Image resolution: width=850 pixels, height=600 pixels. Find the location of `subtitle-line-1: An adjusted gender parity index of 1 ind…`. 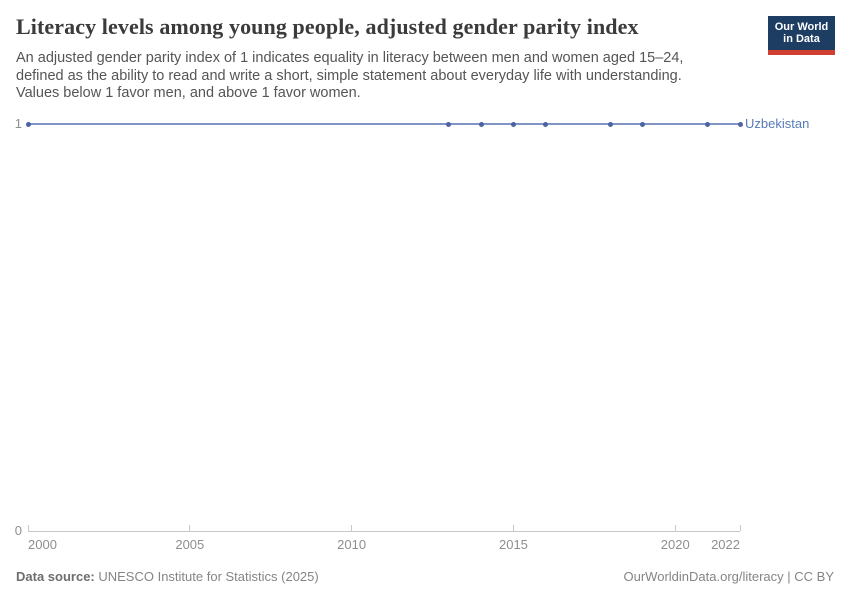

subtitle-line-1: An adjusted gender parity index of 1 ind… is located at coordinates (350, 58).